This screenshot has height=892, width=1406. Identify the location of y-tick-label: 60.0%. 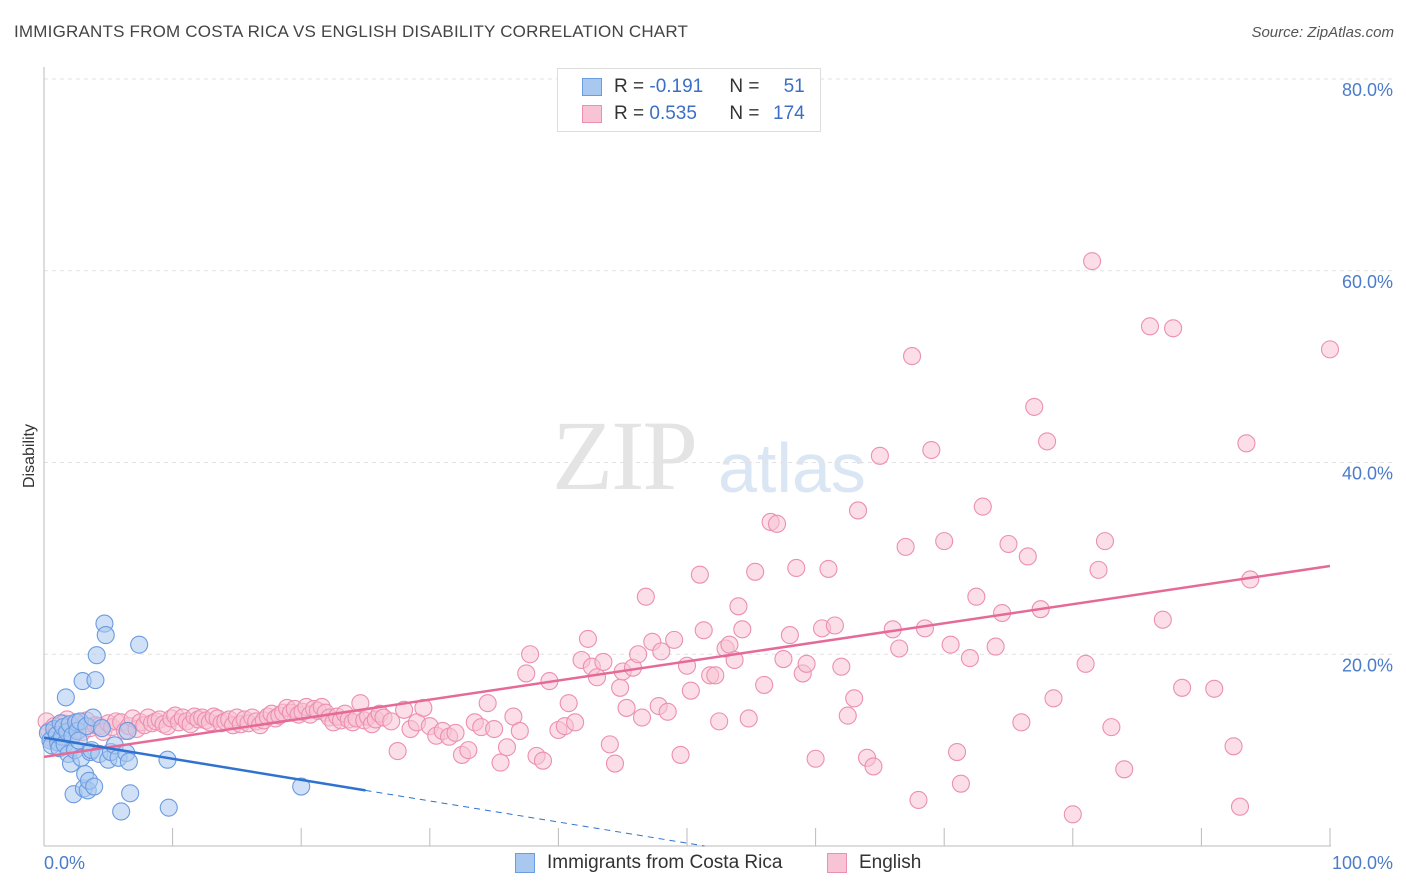
(1367, 282).